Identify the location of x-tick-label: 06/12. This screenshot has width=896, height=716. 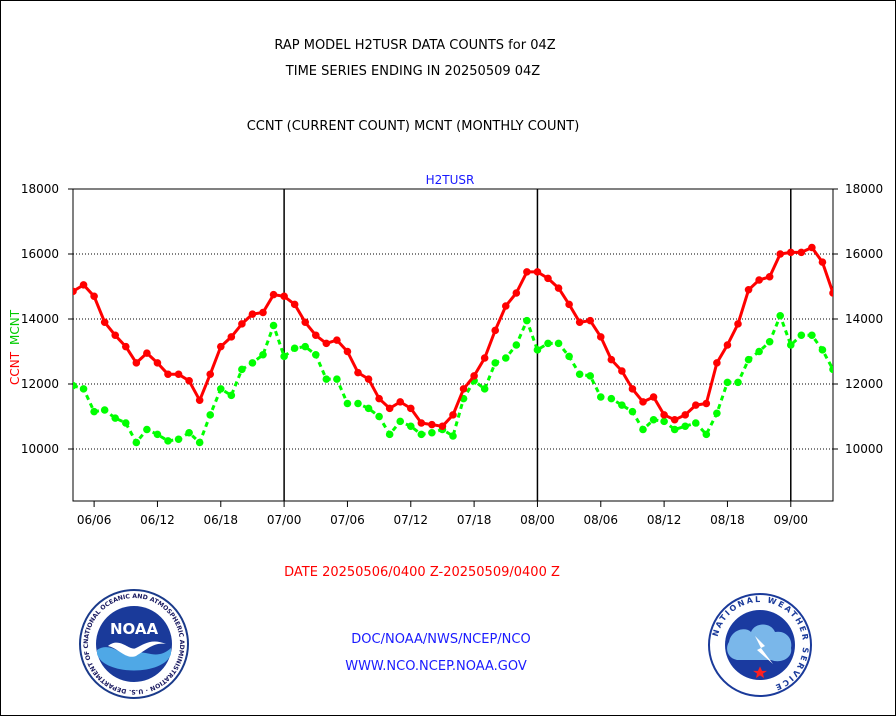
(157, 520).